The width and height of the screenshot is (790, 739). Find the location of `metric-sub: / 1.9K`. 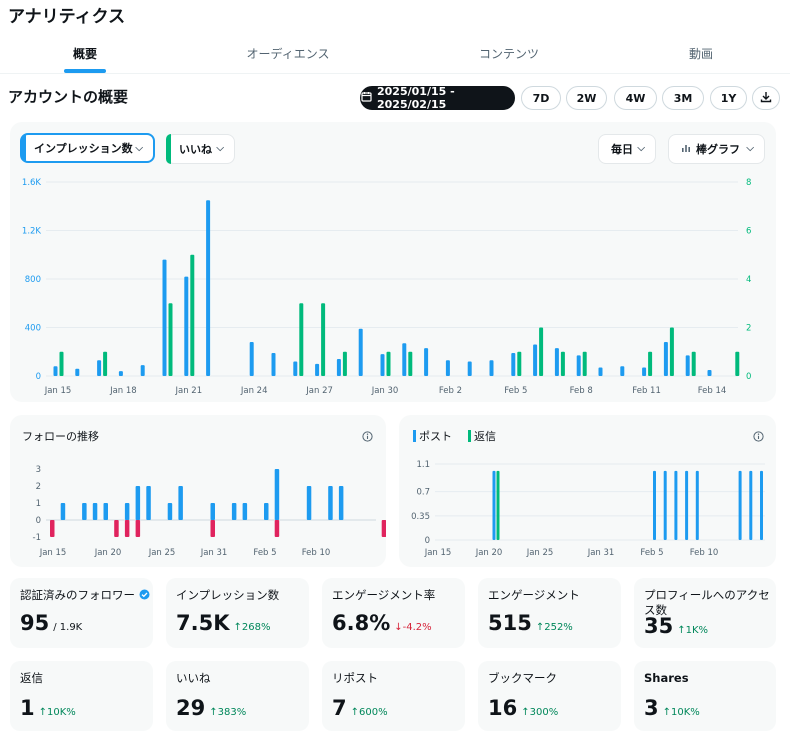

metric-sub: / 1.9K is located at coordinates (68, 627).